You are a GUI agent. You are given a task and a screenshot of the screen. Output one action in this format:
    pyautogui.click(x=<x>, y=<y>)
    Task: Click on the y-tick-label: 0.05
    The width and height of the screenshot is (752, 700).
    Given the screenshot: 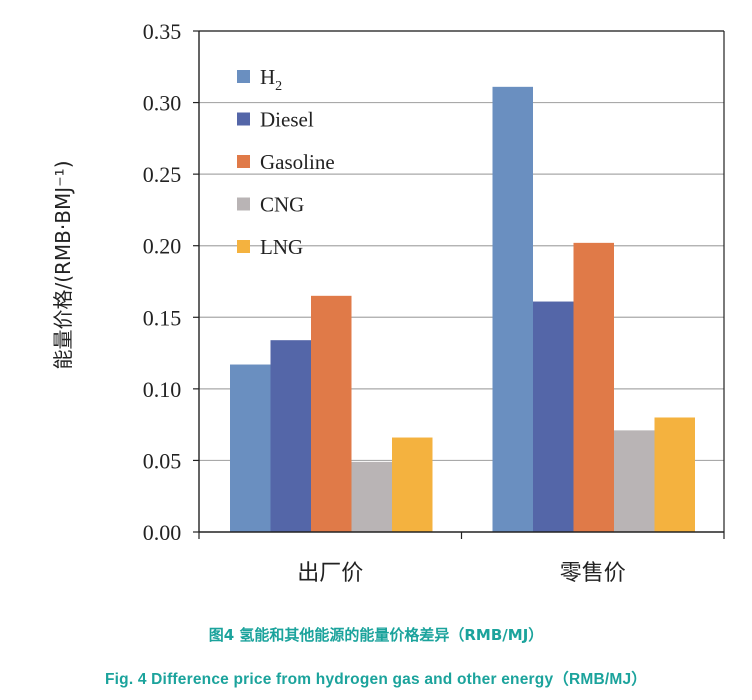 What is the action you would take?
    pyautogui.click(x=162, y=460)
    